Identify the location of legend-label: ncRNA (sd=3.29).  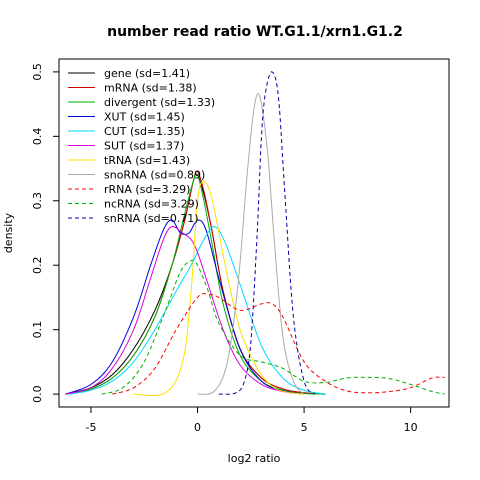
(151, 204).